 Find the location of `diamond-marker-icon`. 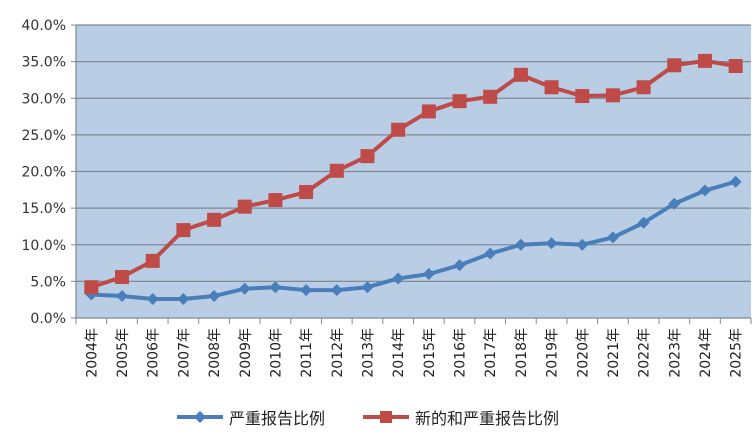

diamond-marker-icon is located at coordinates (200, 417).